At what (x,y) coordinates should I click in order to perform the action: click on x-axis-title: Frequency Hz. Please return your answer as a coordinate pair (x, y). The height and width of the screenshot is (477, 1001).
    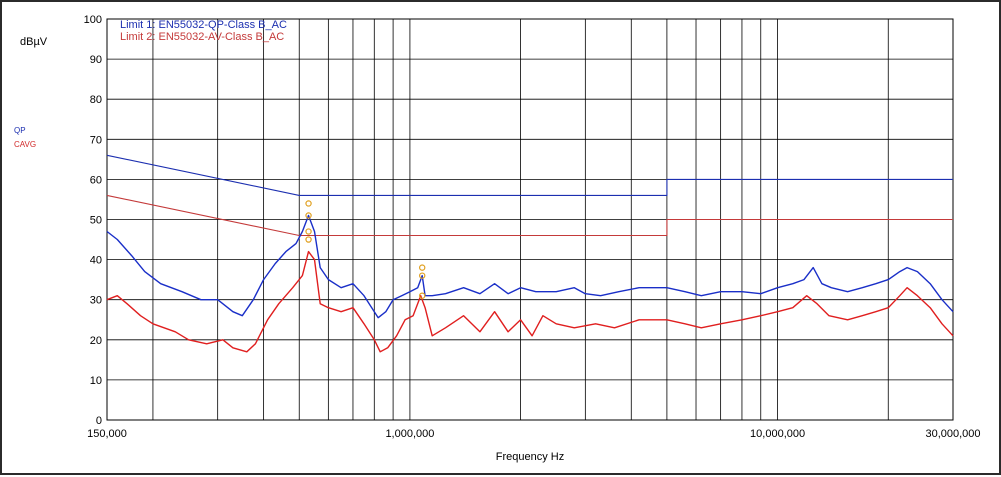
    Looking at the image, I should click on (530, 457).